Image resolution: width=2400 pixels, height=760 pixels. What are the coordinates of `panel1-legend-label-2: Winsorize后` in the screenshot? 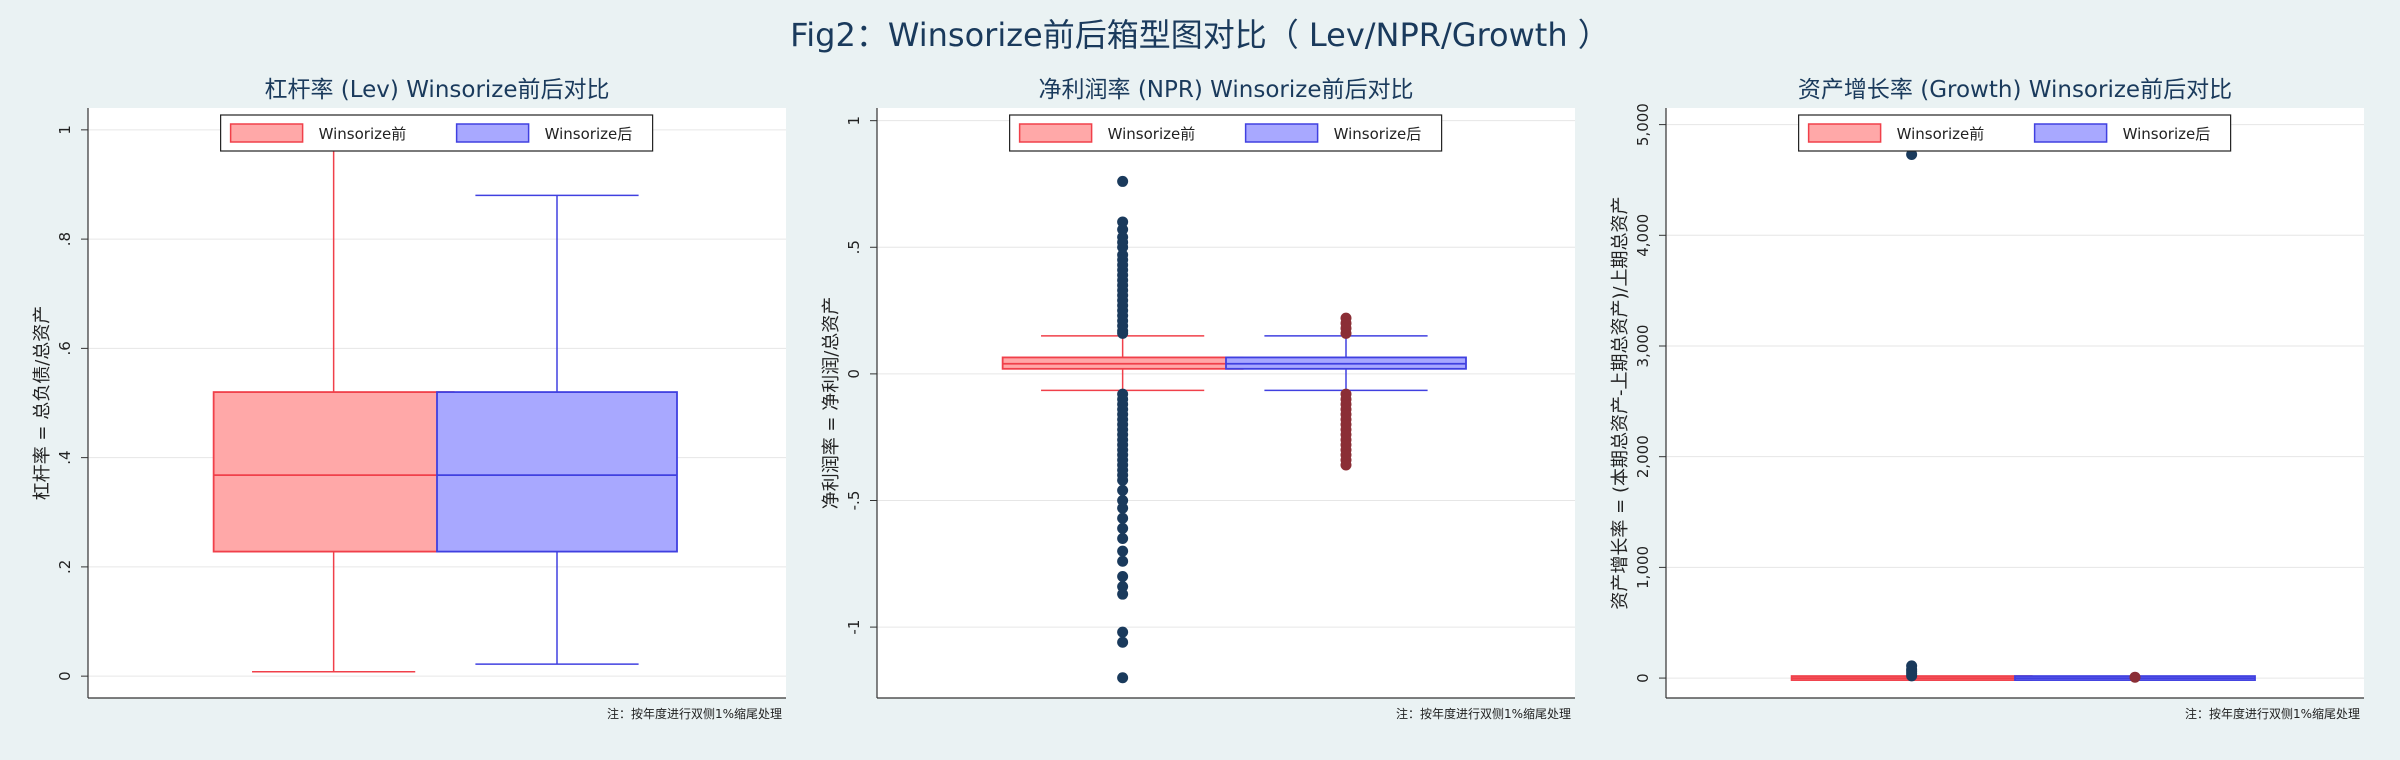 It's located at (589, 134).